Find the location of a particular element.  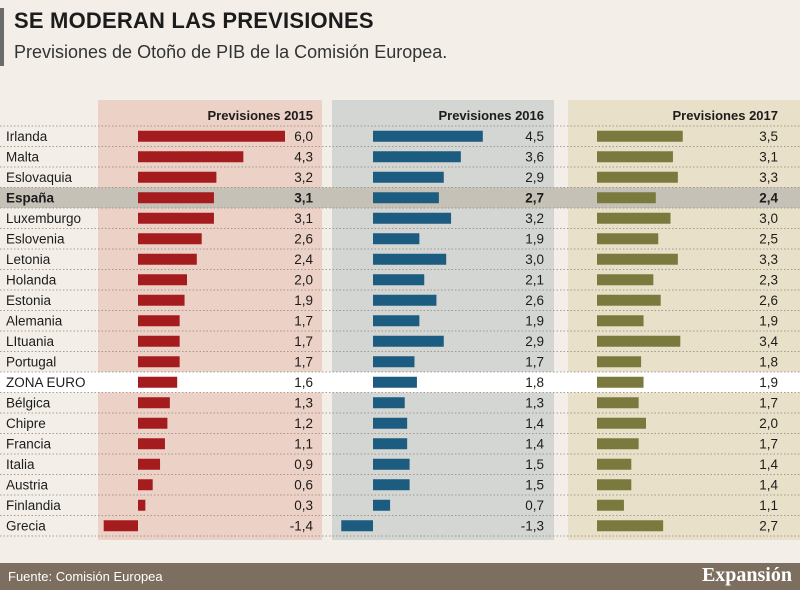

source-note: Fuente: Comisión Europea is located at coordinates (85, 576).